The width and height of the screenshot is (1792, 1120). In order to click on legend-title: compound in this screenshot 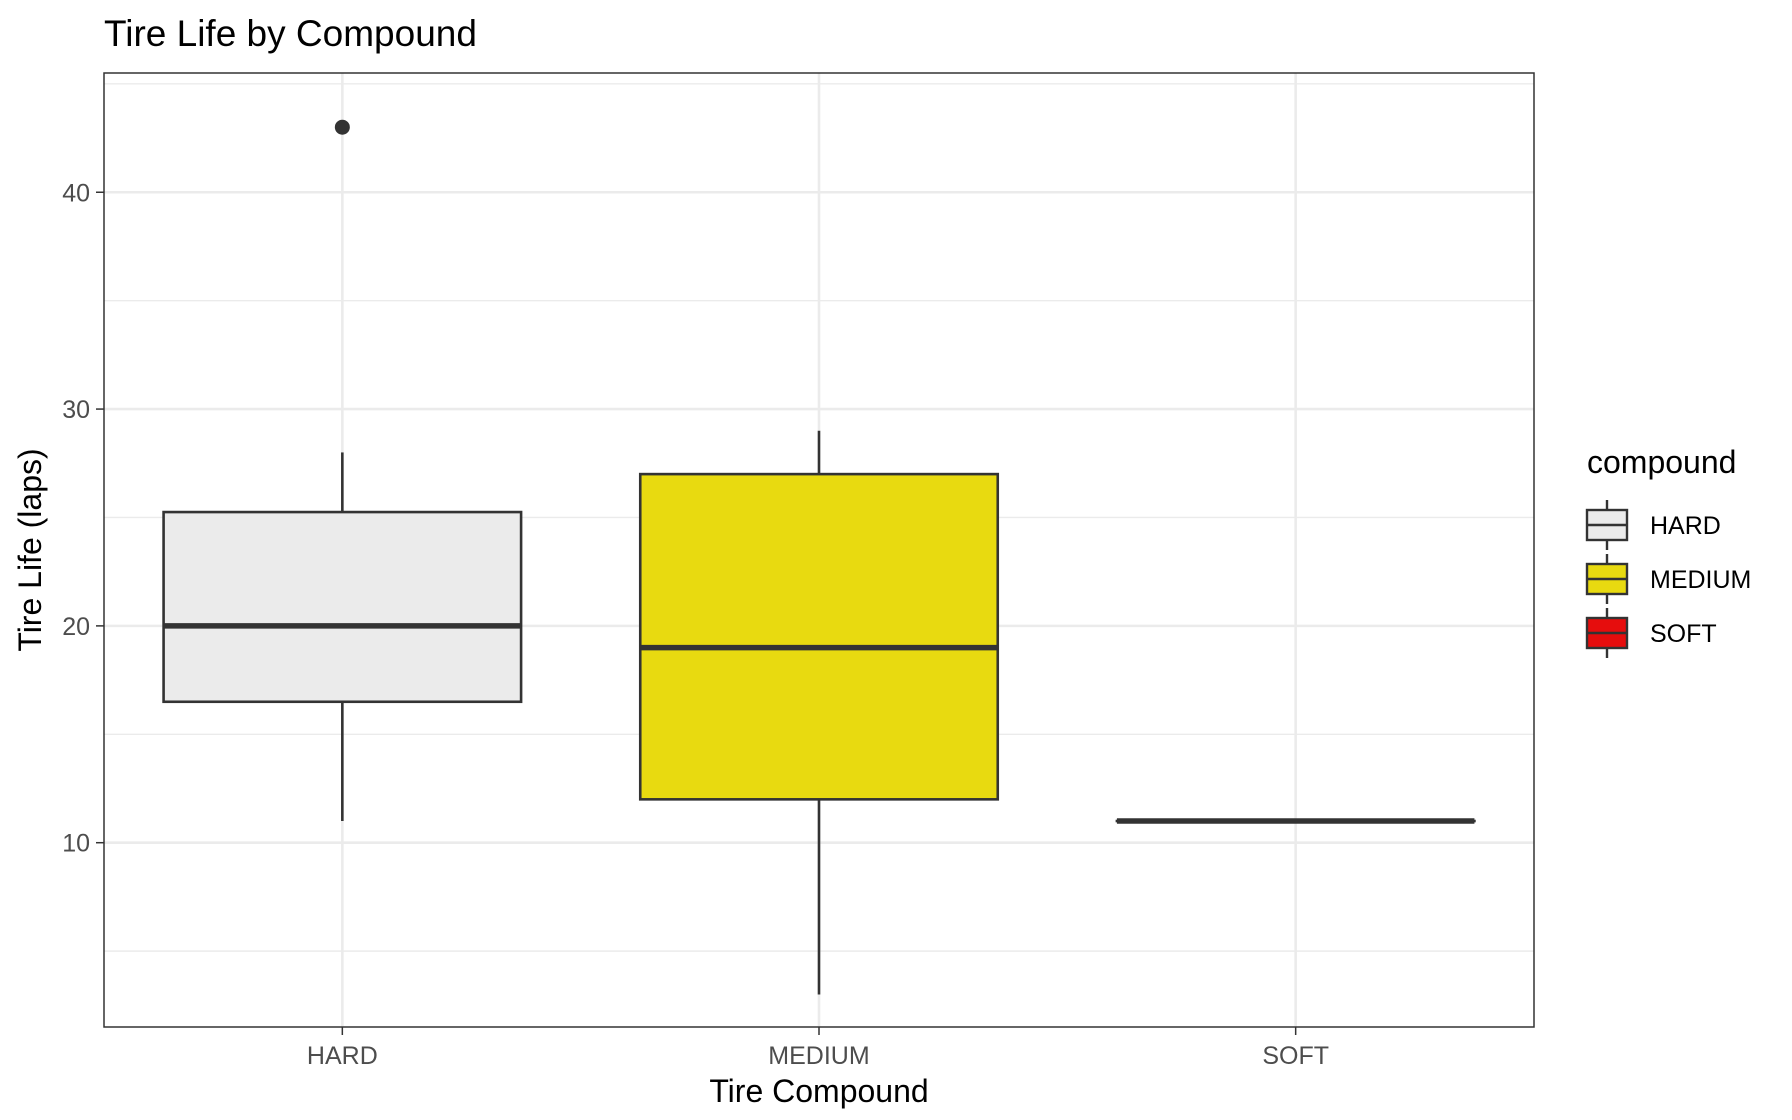, I will do `click(1661, 462)`.